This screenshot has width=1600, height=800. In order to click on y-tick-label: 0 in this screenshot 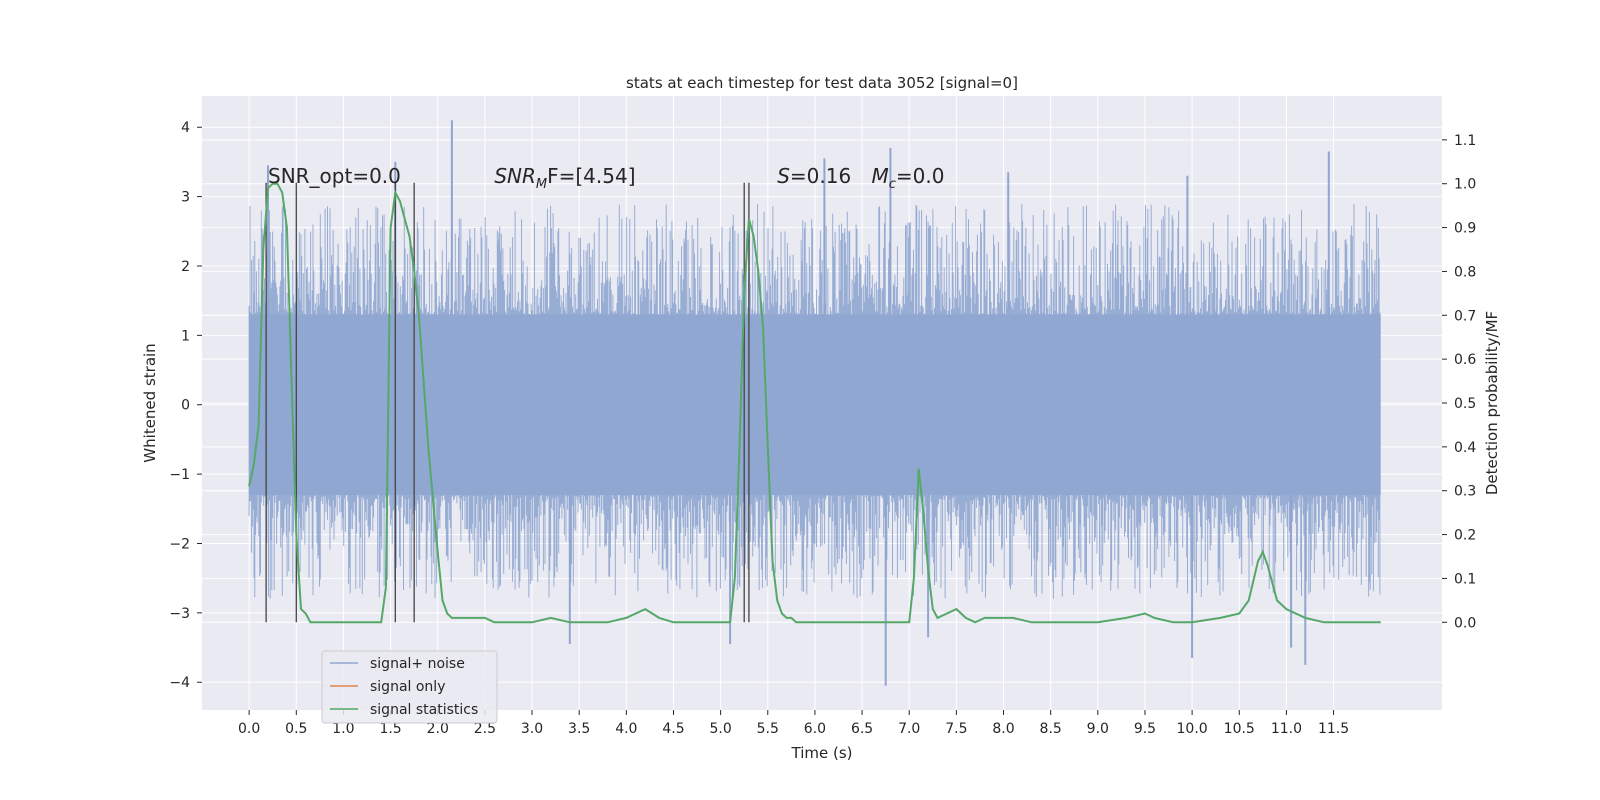, I will do `click(185, 406)`.